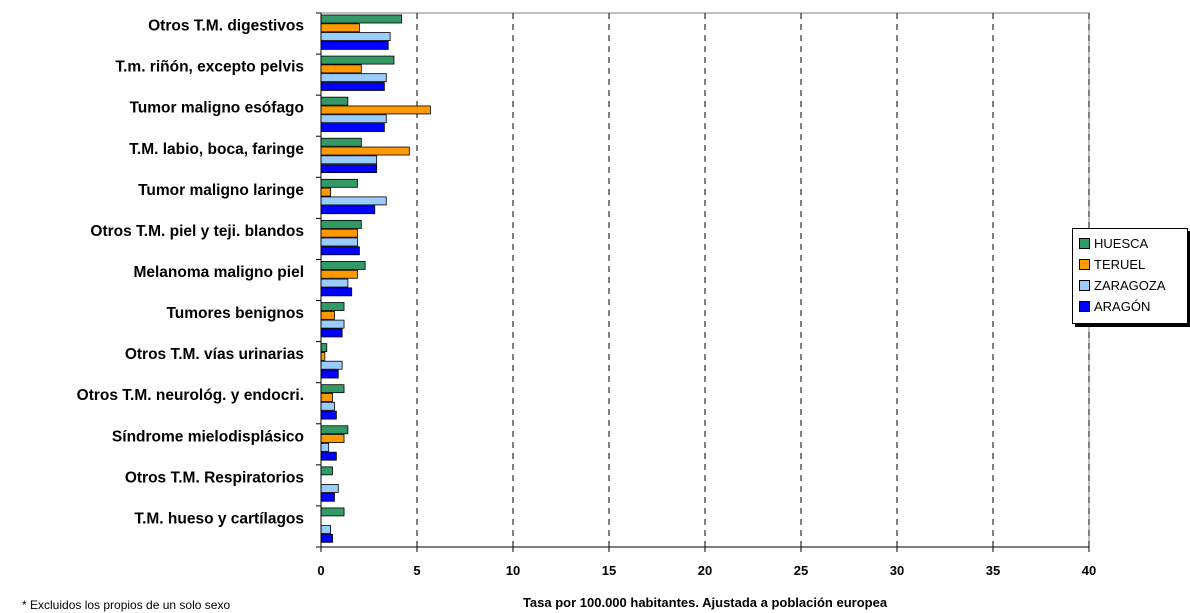 This screenshot has height=613, width=1190. Describe the element at coordinates (126, 605) in the screenshot. I see `footnote: * Excluidos los propios de un solo sexo` at that location.